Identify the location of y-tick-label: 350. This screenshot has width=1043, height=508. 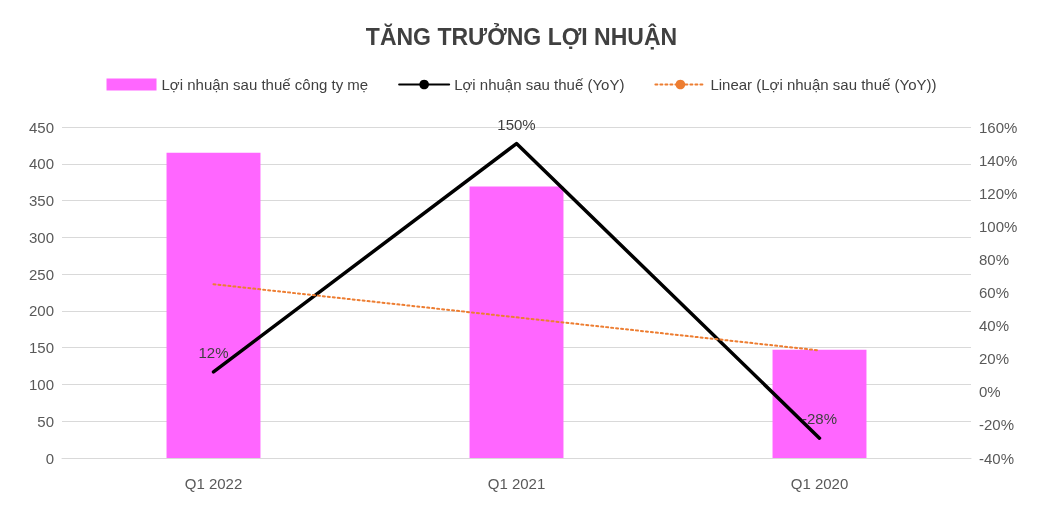
(41, 201).